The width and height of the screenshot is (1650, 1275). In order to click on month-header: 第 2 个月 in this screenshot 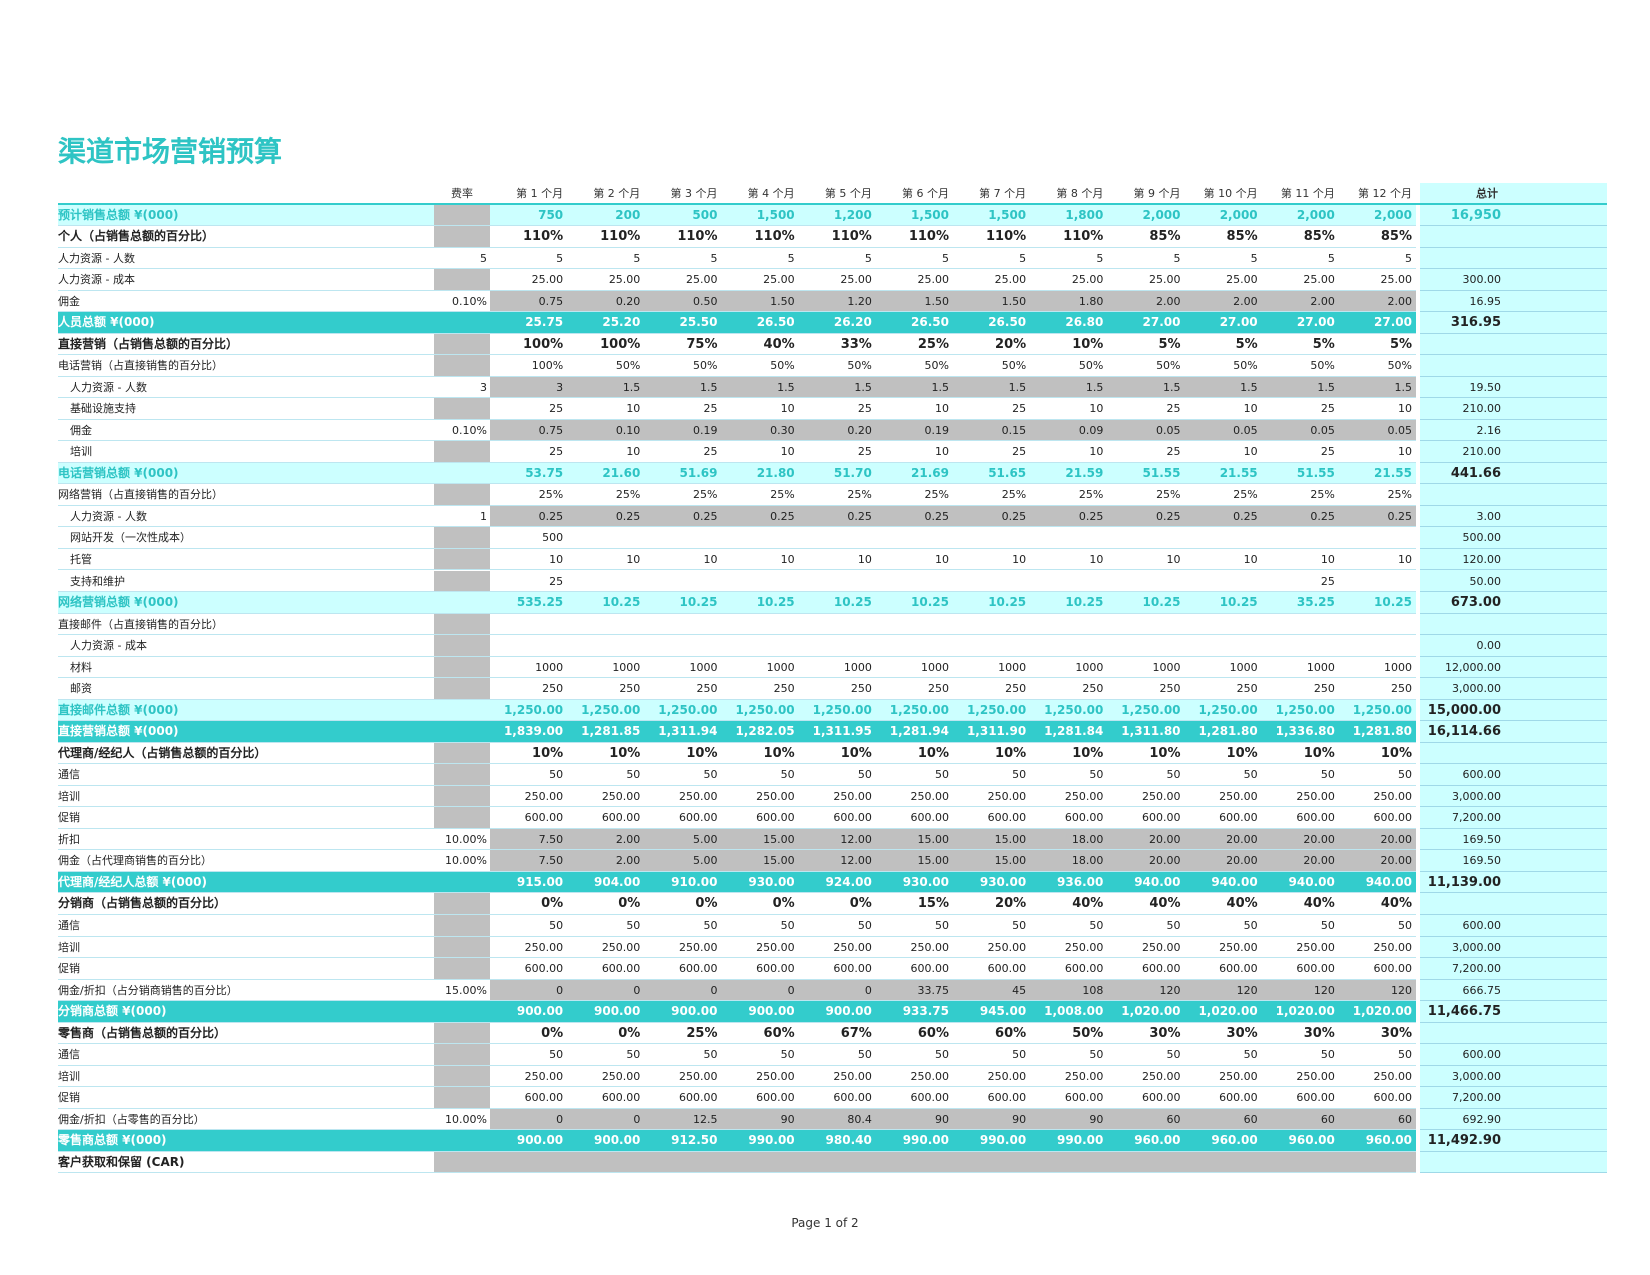, I will do `click(617, 193)`.